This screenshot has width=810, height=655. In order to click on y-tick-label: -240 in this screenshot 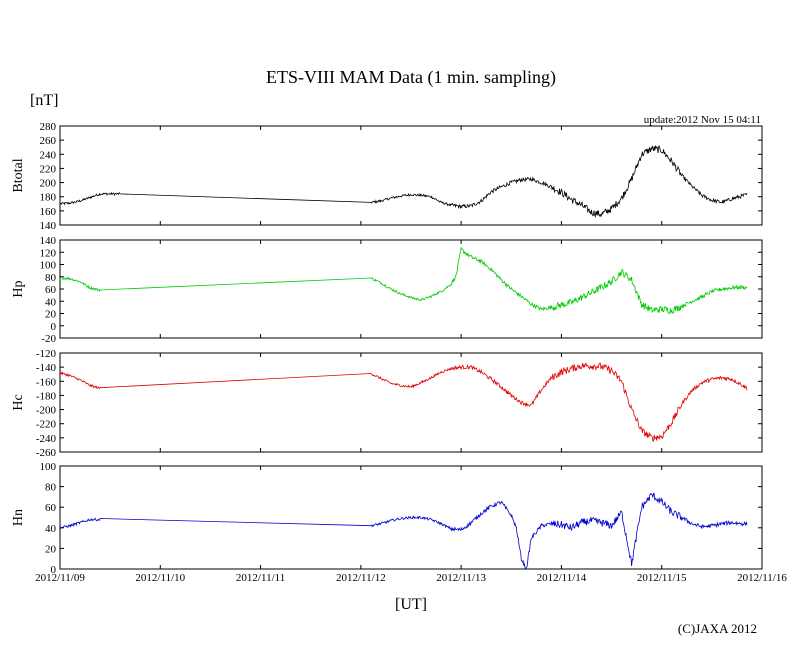, I will do `click(46, 439)`.